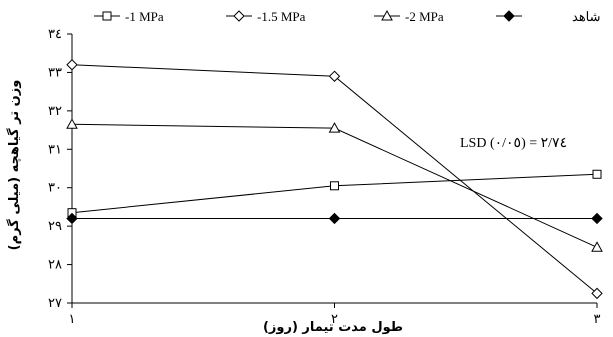  What do you see at coordinates (281, 16) in the screenshot?
I see `legend-label: -1.5 MPa` at bounding box center [281, 16].